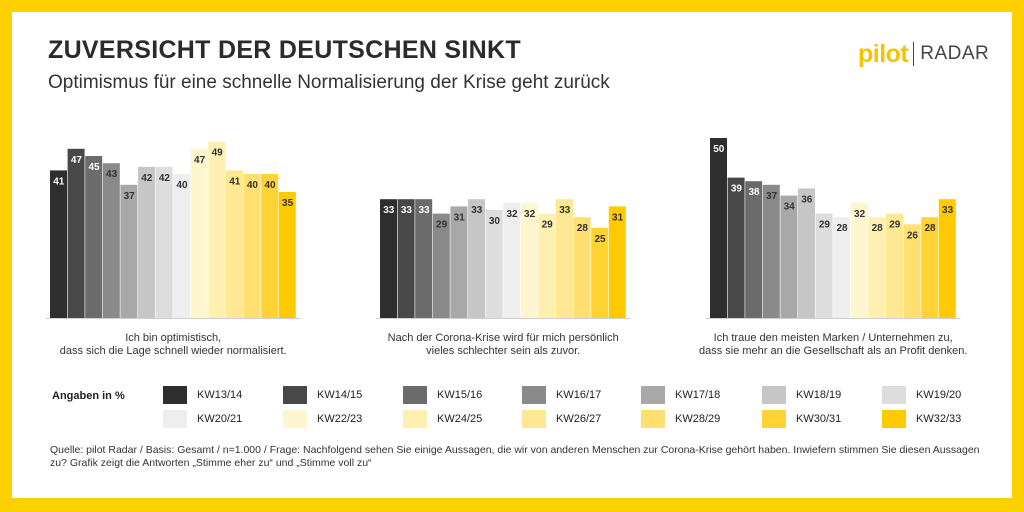  Describe the element at coordinates (947, 258) in the screenshot. I see `bar-group3-KW32/33` at that location.